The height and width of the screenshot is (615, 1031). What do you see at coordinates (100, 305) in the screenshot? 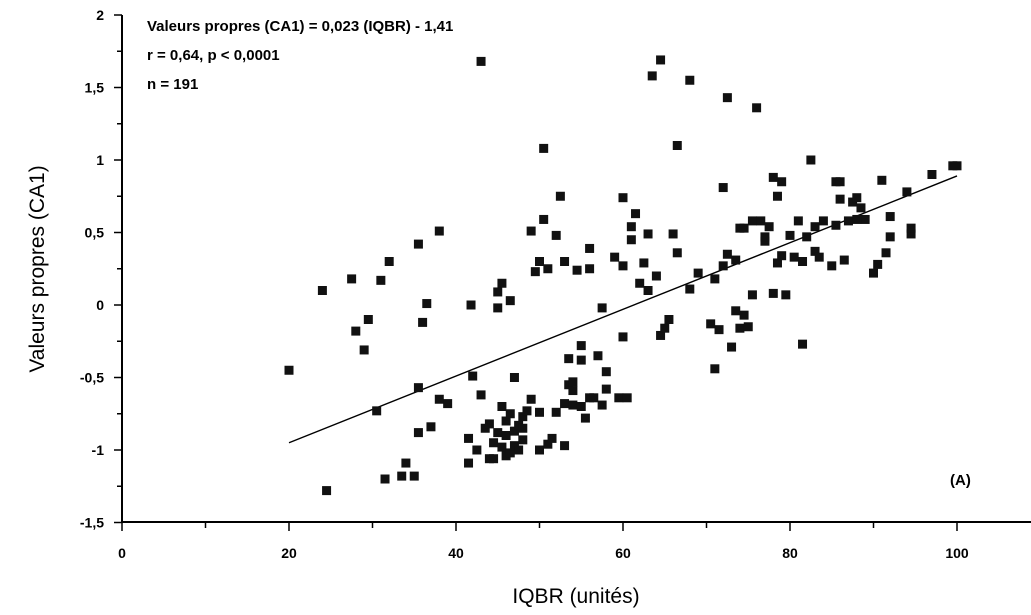
I see `y-tick-label: 0` at bounding box center [100, 305].